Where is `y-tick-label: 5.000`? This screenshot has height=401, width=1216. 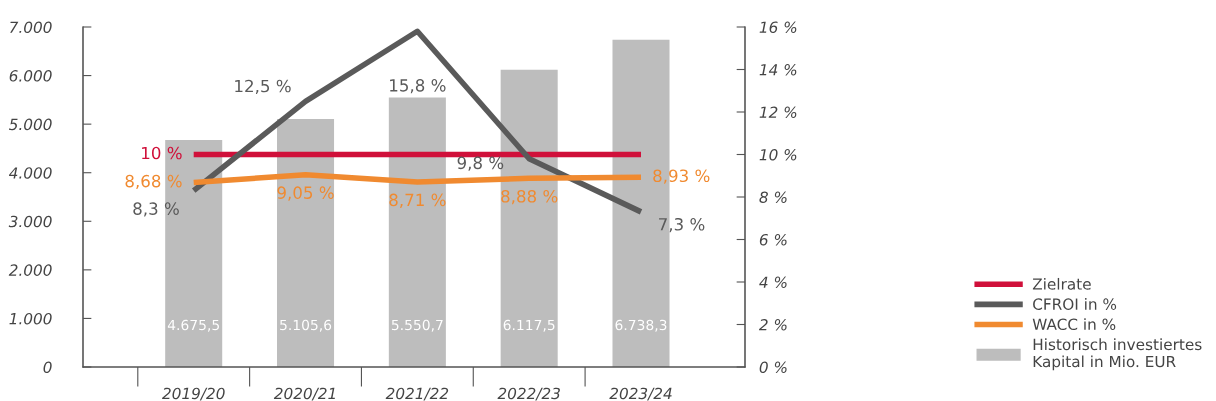 y-tick-label: 5.000 is located at coordinates (30, 124).